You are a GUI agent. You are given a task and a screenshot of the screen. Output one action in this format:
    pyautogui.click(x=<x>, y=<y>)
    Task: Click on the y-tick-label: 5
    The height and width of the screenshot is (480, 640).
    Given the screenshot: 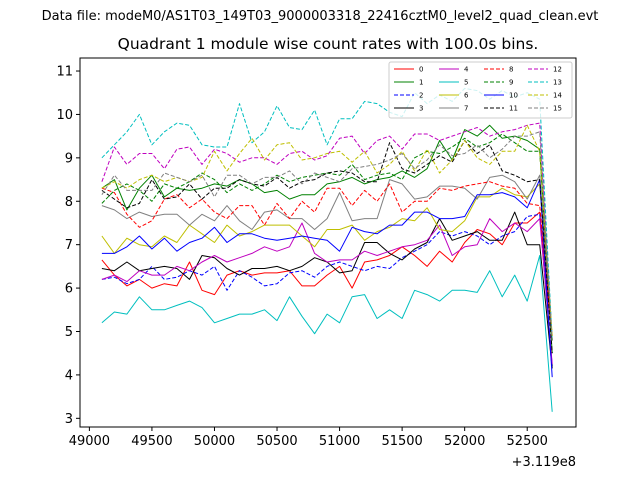 What is the action you would take?
    pyautogui.click(x=69, y=332)
    